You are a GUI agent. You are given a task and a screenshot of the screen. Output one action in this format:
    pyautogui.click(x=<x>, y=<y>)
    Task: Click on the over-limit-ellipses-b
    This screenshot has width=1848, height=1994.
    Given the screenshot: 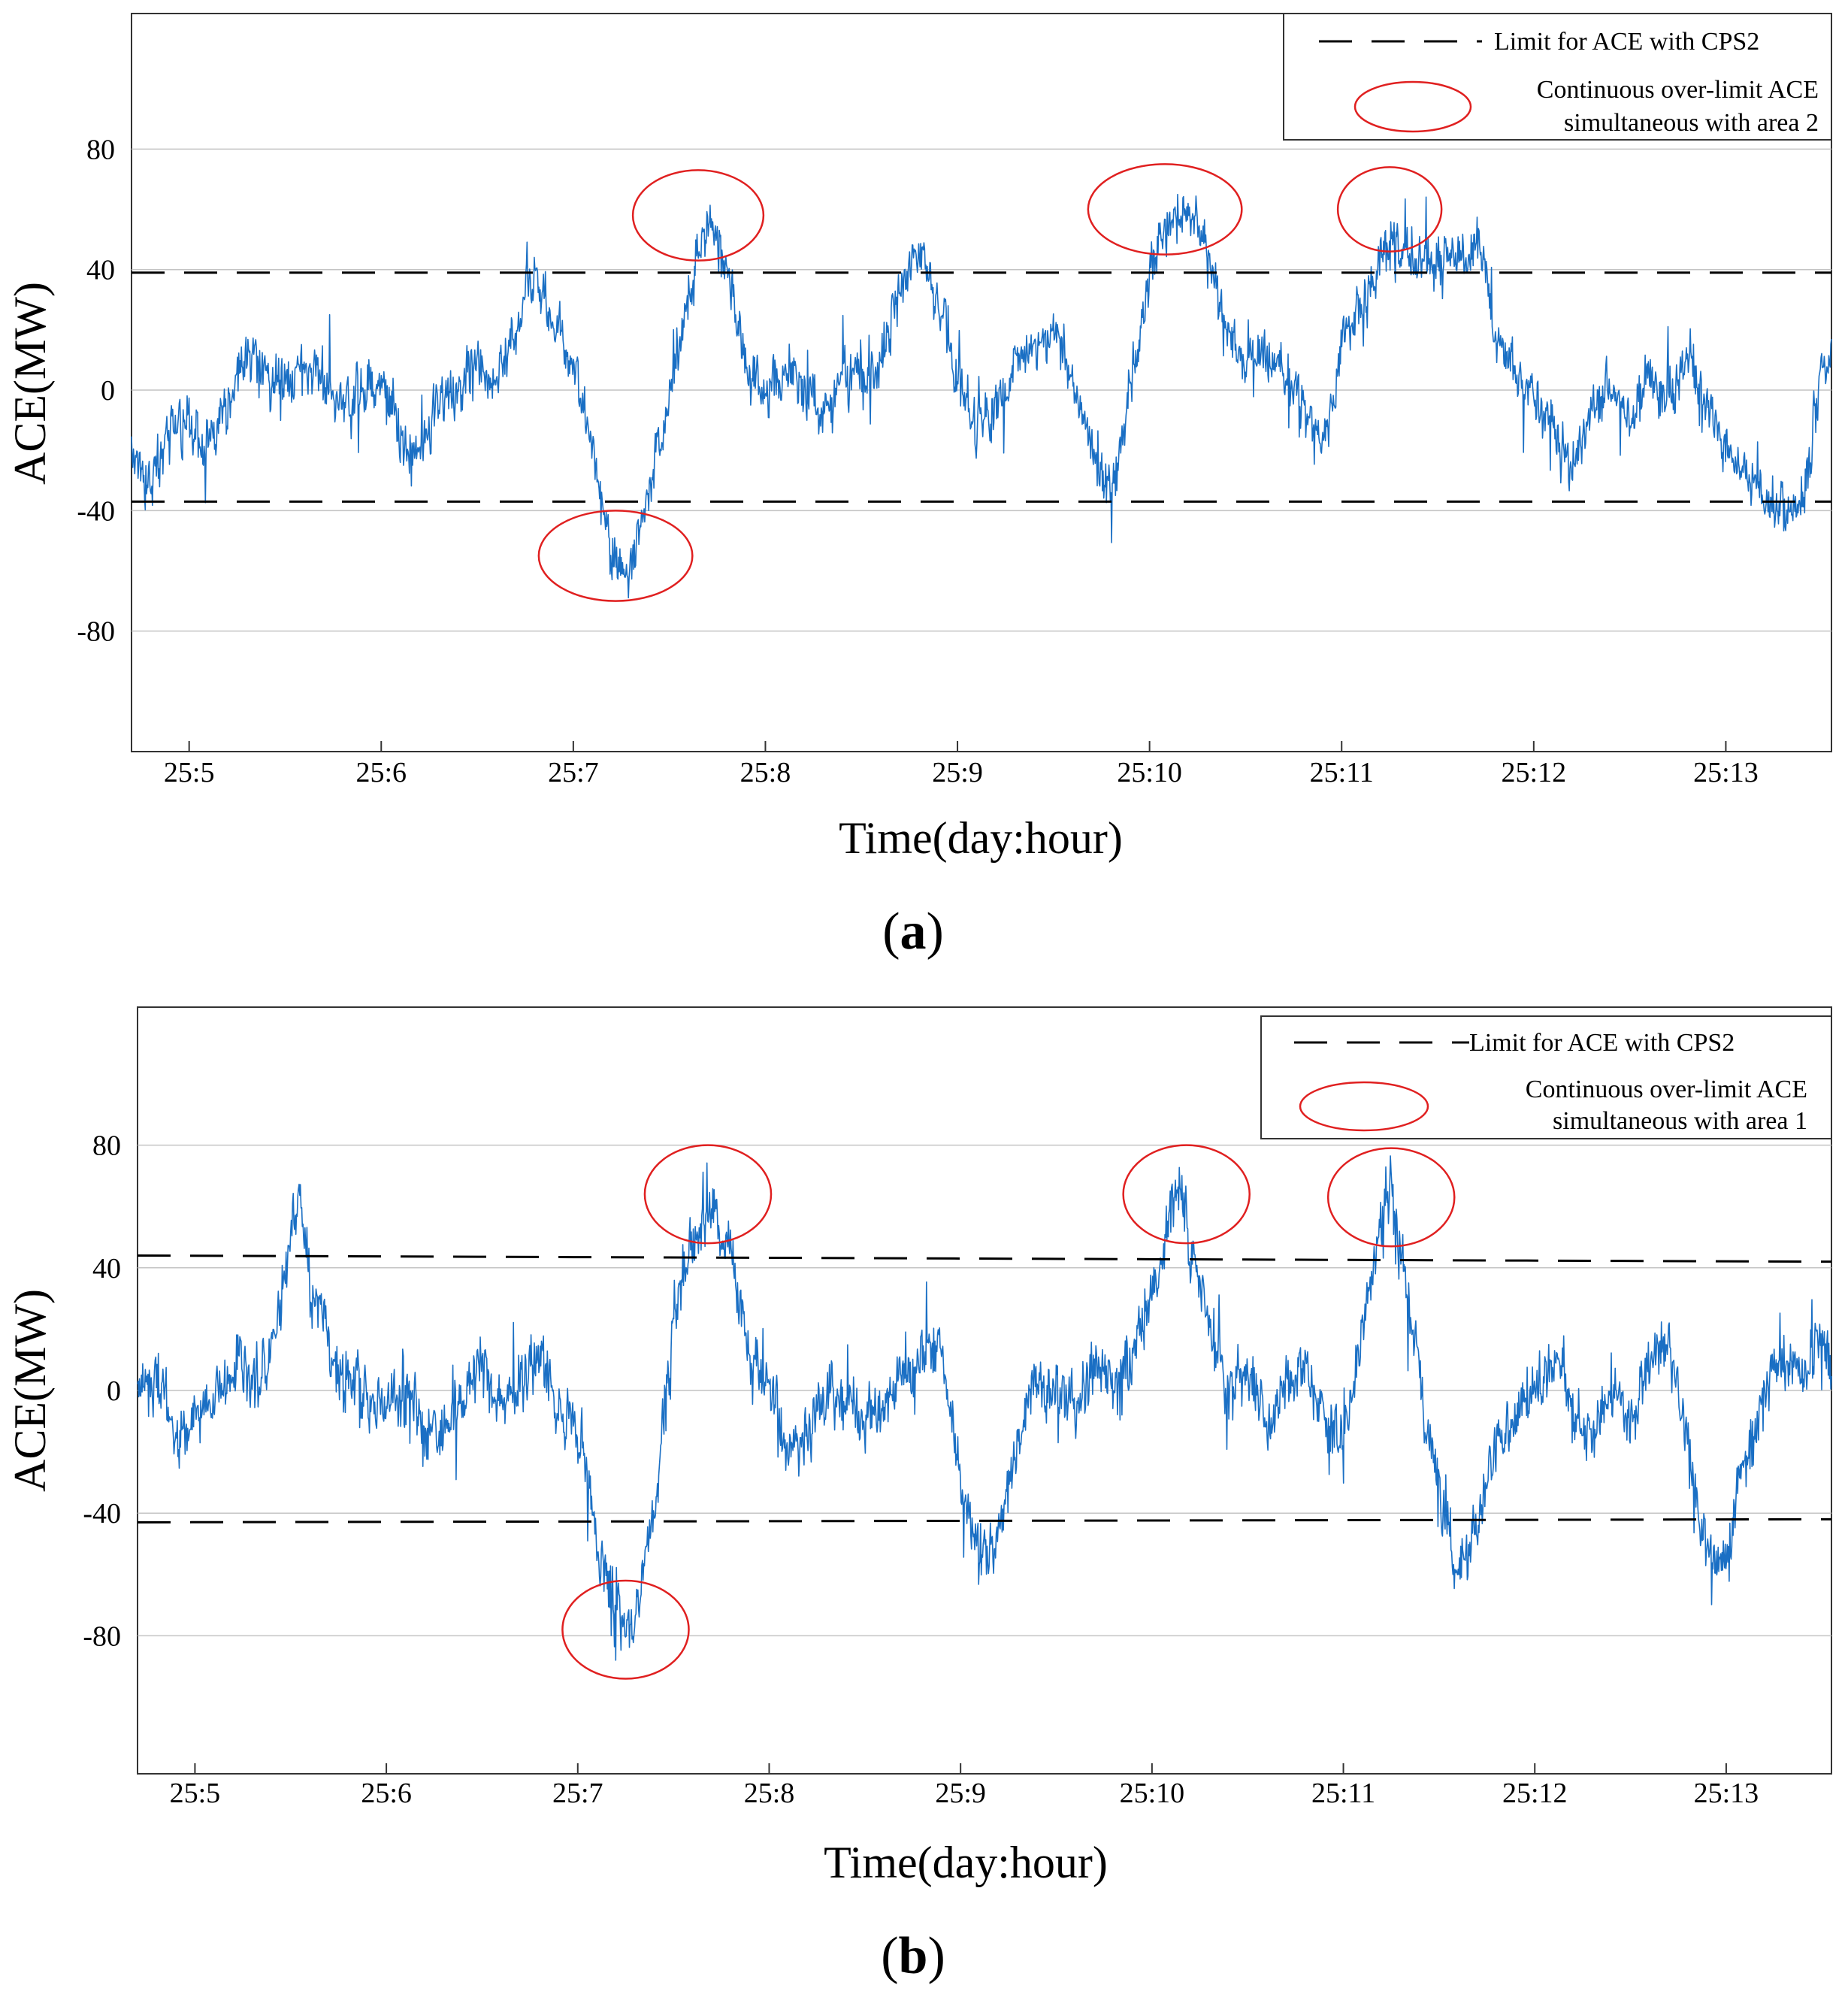 What is the action you would take?
    pyautogui.click(x=1008, y=1412)
    